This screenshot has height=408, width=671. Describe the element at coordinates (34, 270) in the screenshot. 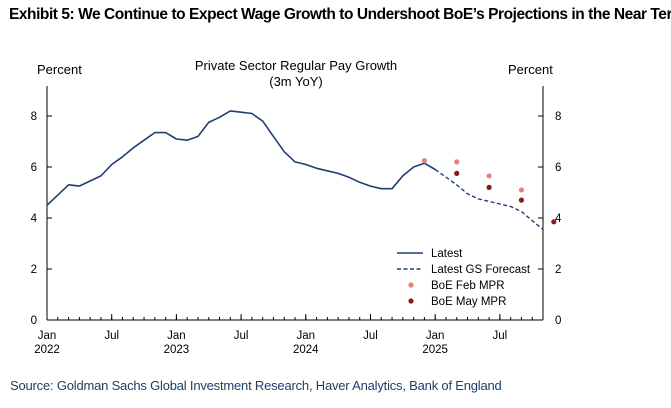

I see `y-tick-label-left: 2` at that location.